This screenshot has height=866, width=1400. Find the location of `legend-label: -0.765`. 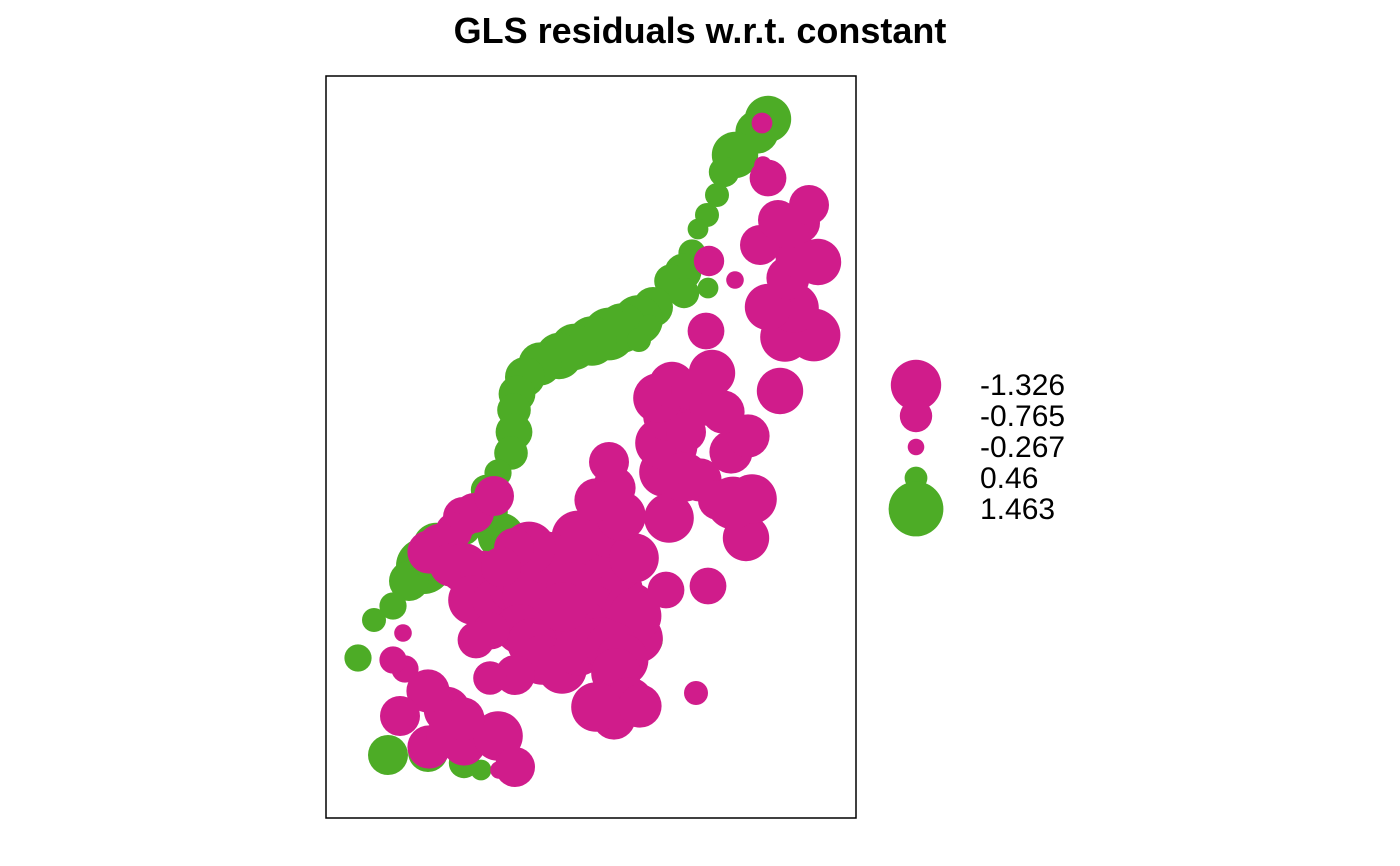

legend-label: -0.765 is located at coordinates (1022, 416).